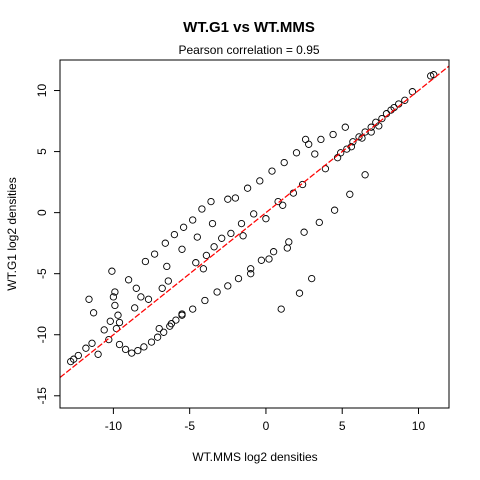  I want to click on y-axis-label: WT.G1 log2 densities, so click(12, 233).